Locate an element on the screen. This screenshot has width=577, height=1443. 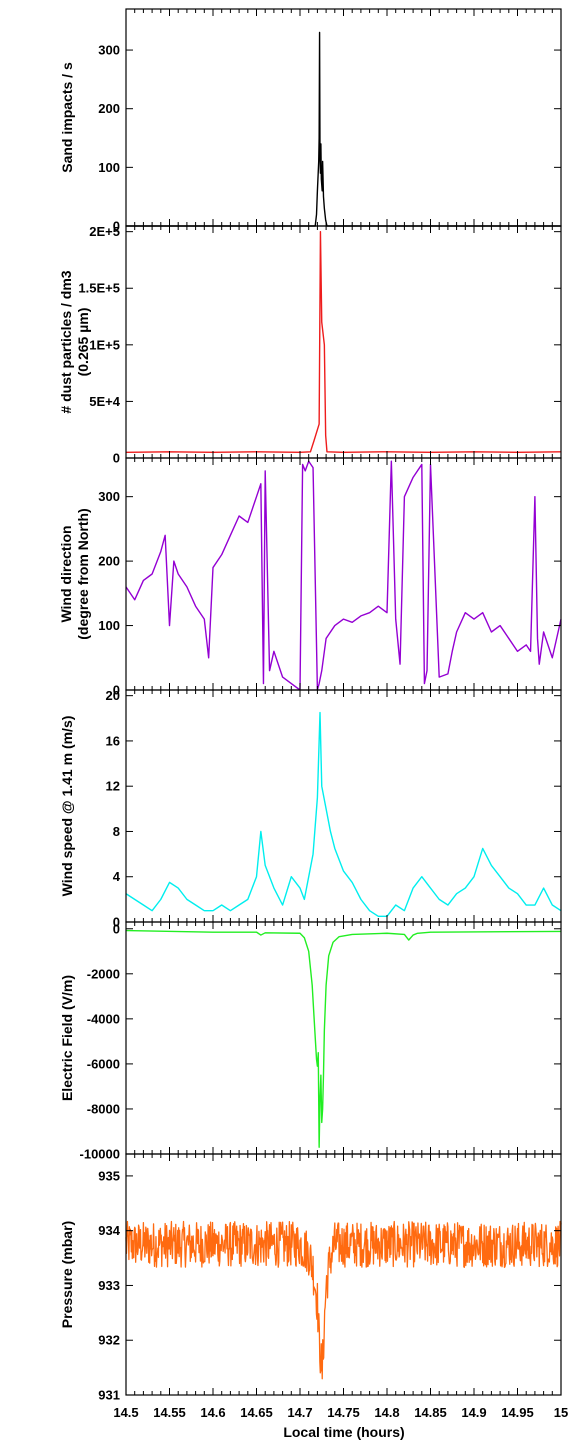
series-line-dust is located at coordinates (343, 342).